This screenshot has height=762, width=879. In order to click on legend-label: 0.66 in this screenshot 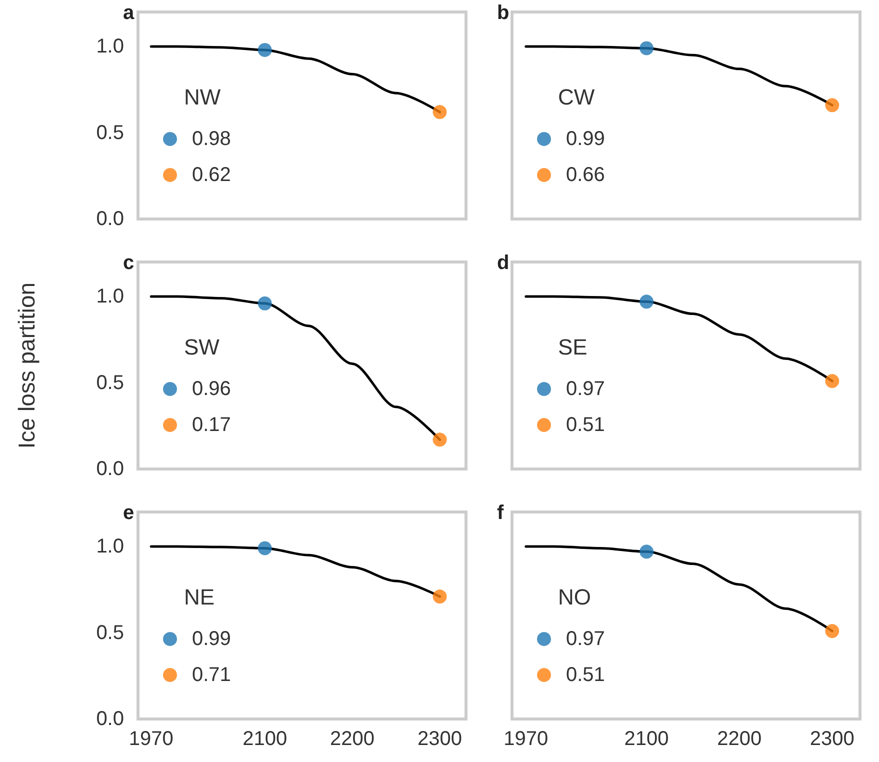, I will do `click(585, 175)`.